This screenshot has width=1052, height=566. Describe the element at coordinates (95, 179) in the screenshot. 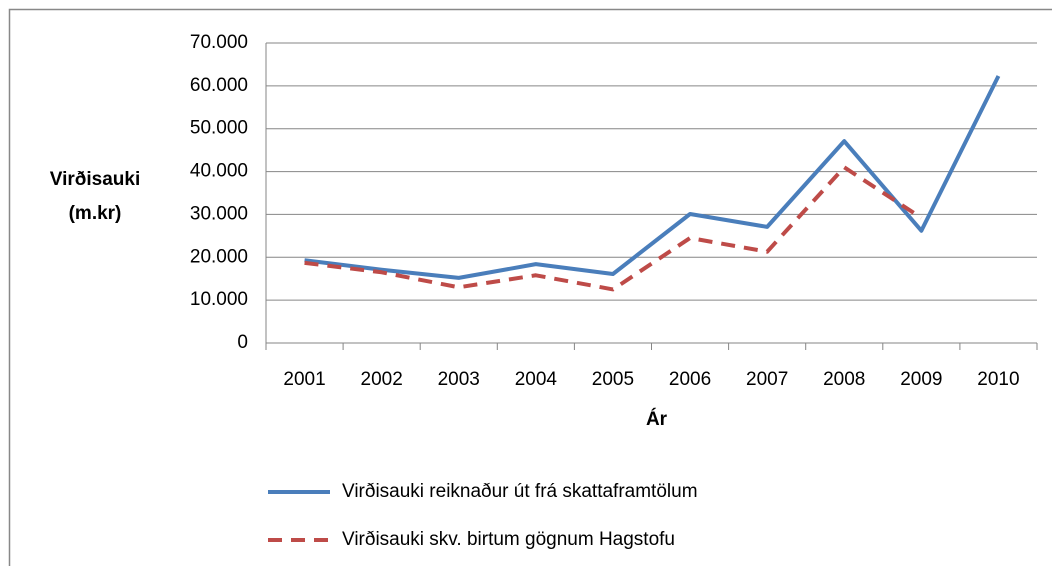

I see `y-axis-title: Virðisauki` at that location.